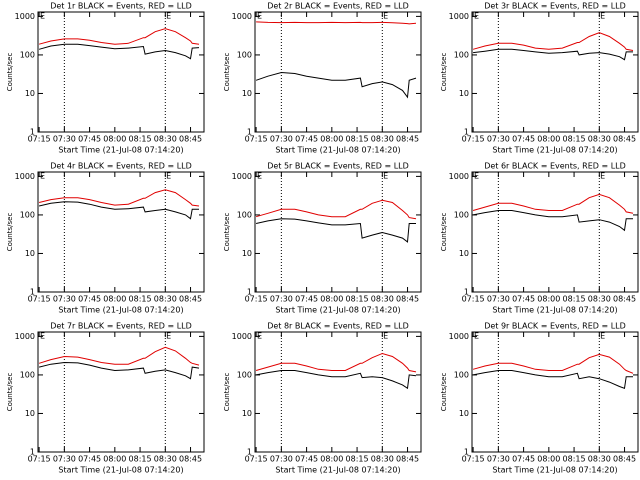  Describe the element at coordinates (555, 166) in the screenshot. I see `chart-title: Det 6r BLACK = Events, RED = LLD` at that location.